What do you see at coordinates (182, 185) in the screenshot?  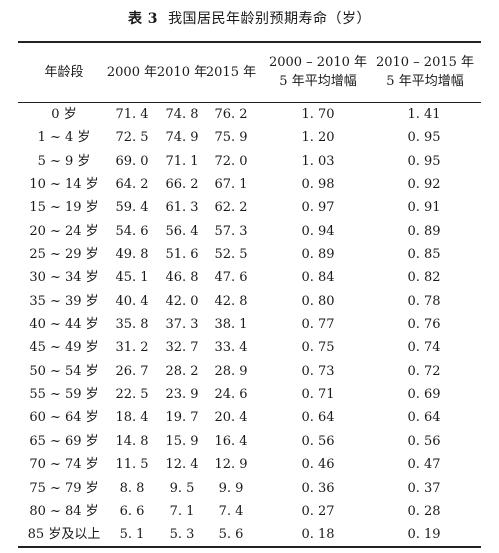 I see `cell-life-expectancy-2010: 66. 2` at bounding box center [182, 185].